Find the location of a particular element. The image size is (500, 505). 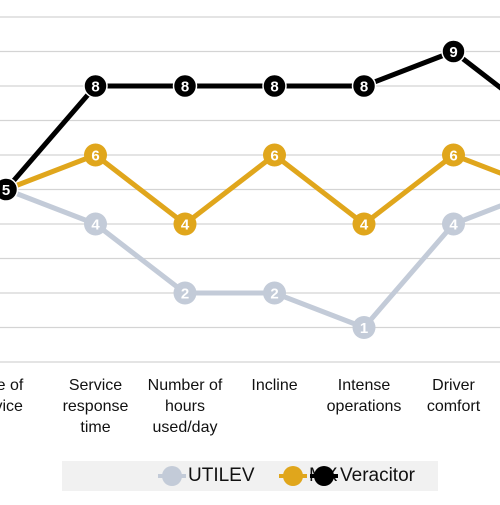

data-label-veracitor: 5 is located at coordinates (6, 190).